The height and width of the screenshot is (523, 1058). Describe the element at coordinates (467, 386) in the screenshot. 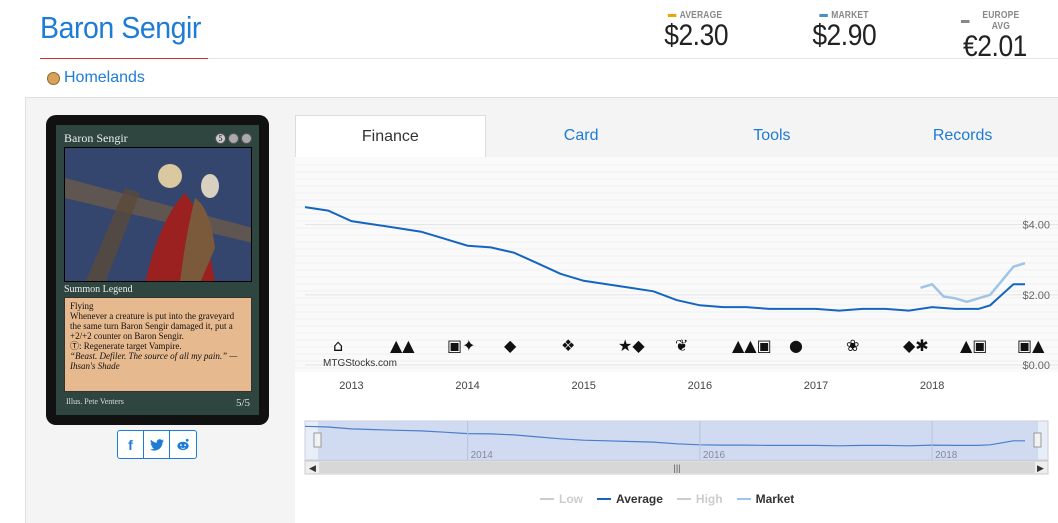

I see `x-tick-label: 2014` at that location.